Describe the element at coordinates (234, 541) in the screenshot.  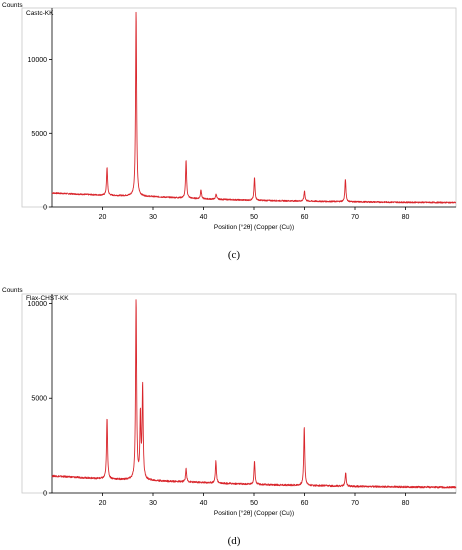
I see `panel-label-d: (d)` at that location.